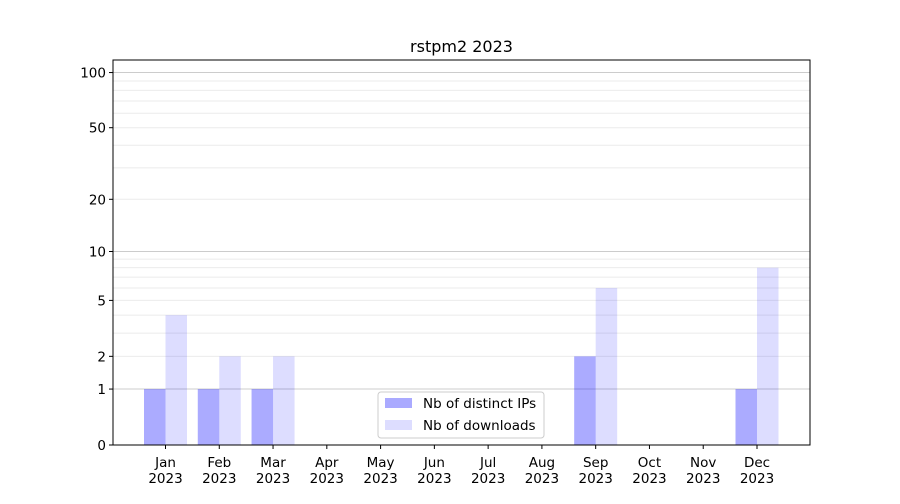 The width and height of the screenshot is (900, 504). Describe the element at coordinates (101, 301) in the screenshot. I see `y-tick-label: 5` at that location.